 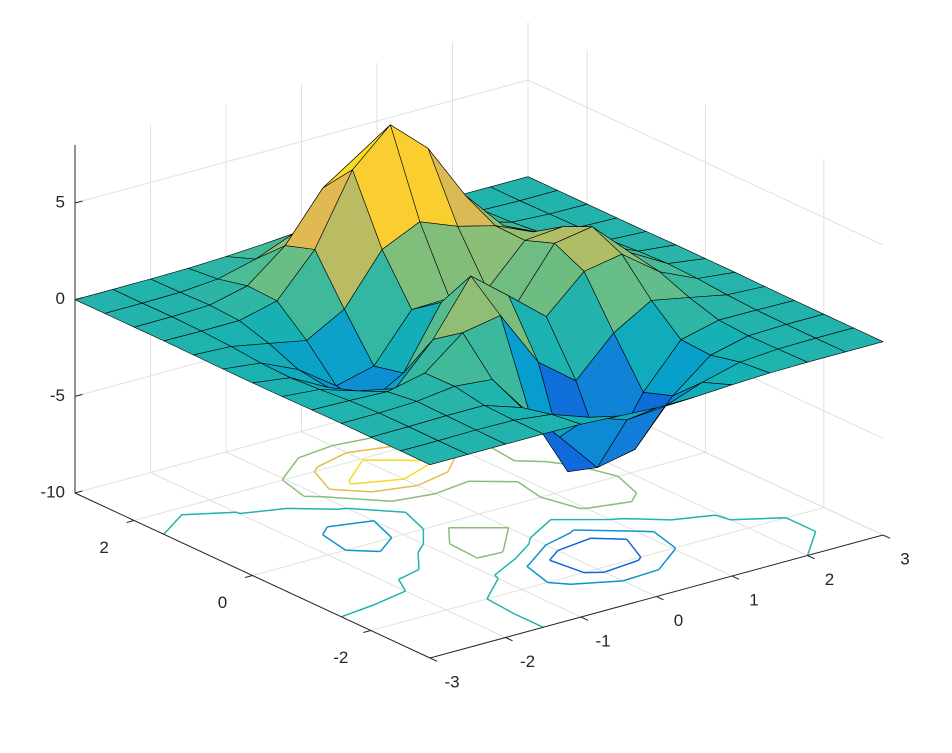 I want to click on x-tick-label: -1, so click(x=602, y=640).